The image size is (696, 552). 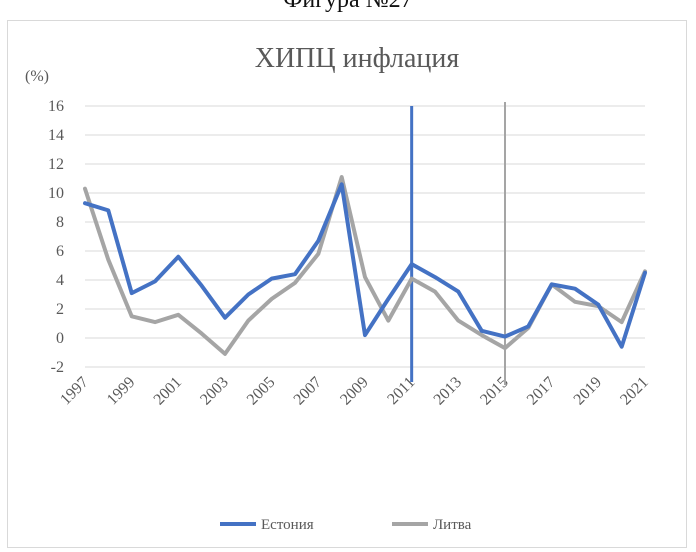 I want to click on x-tick-label: 1997, so click(x=74, y=391).